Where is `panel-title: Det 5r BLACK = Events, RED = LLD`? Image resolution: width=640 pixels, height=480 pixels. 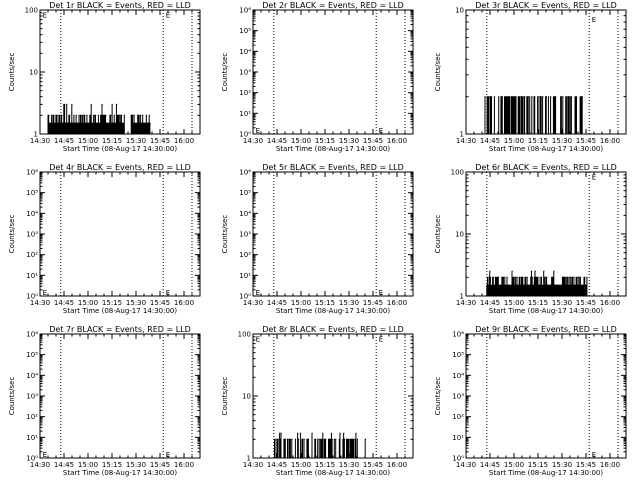
panel-title: Det 5r BLACK = Events, RED = LLD is located at coordinates (333, 167).